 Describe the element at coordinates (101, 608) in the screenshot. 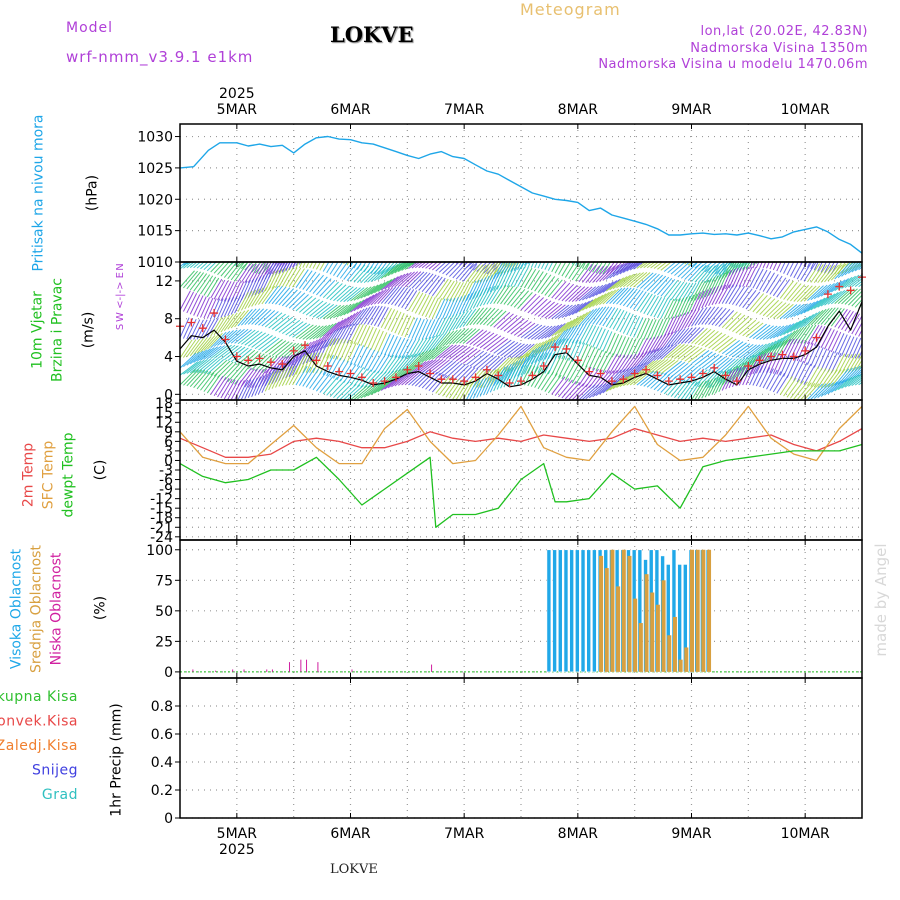

I see `cloud-ylabel: (%)` at that location.